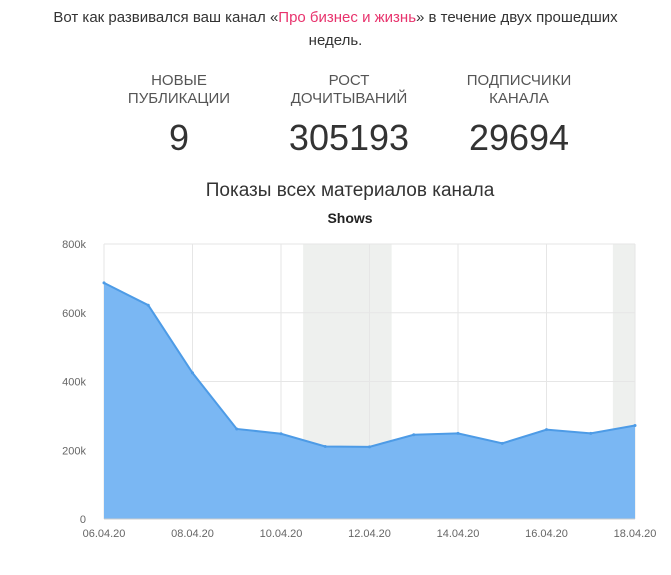 This screenshot has height=575, width=671. Describe the element at coordinates (546, 534) in the screenshot. I see `x-tick-label: 16.04.20` at that location.